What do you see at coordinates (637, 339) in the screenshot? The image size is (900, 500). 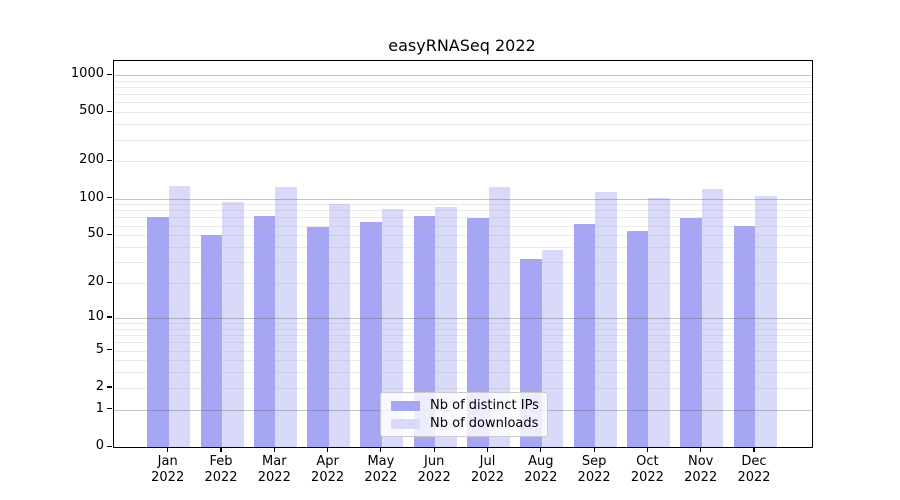 I see `bar-distinct-ips-oct` at bounding box center [637, 339].